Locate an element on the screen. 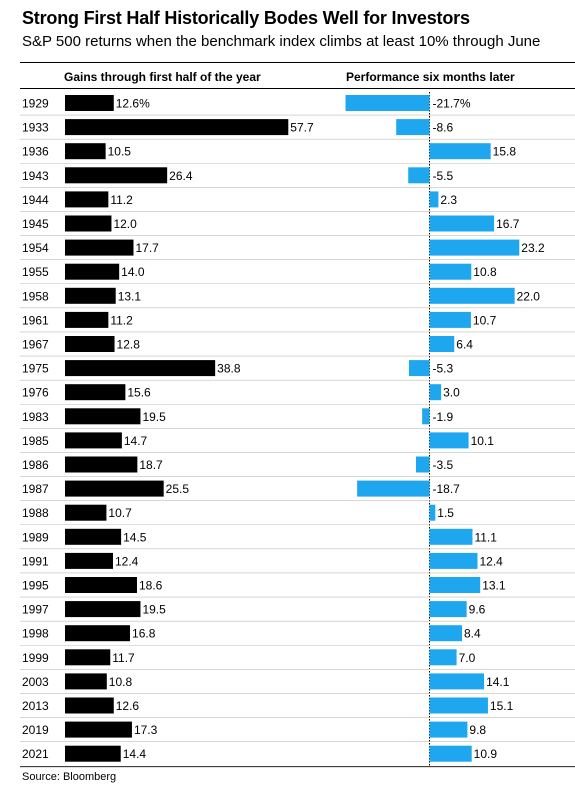 The image size is (575, 797). performance-value-label: 10.7 is located at coordinates (485, 320).